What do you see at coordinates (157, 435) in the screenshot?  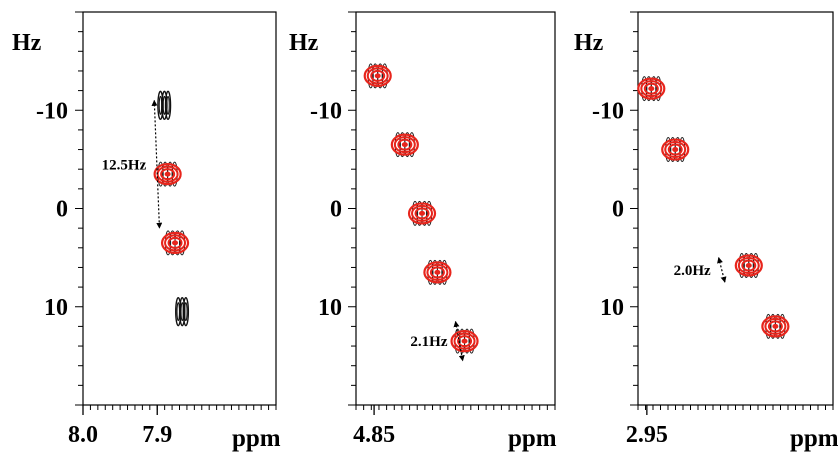 I see `x-tick-label: 7.9` at bounding box center [157, 435].